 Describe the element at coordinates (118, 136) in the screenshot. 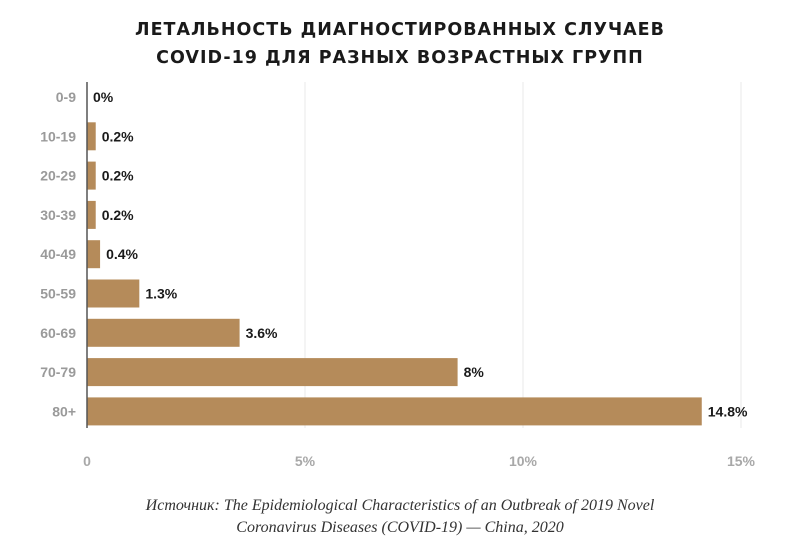

I see `value-label-10-19: 0.2%` at that location.